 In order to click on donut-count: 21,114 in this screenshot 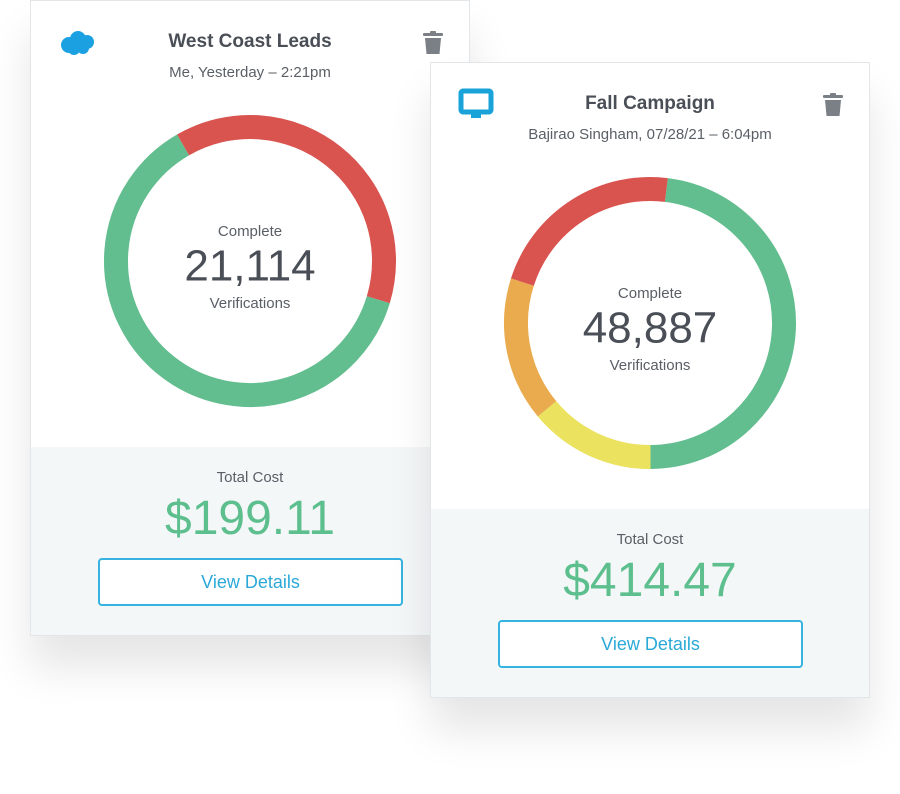, I will do `click(249, 266)`.